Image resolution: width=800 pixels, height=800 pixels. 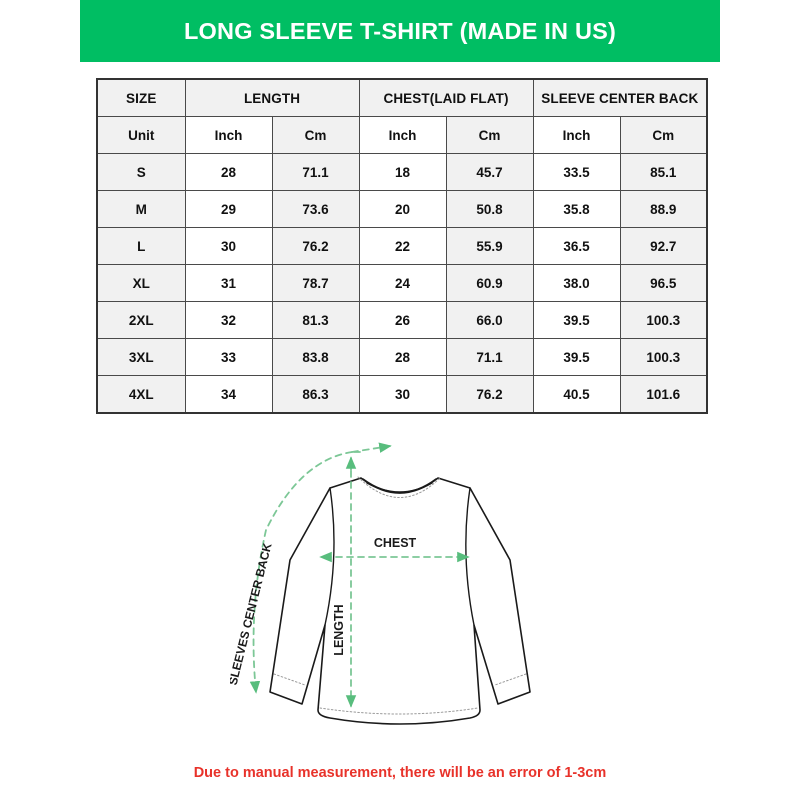 What do you see at coordinates (228, 135) in the screenshot?
I see `unit-length-inch: Inch` at bounding box center [228, 135].